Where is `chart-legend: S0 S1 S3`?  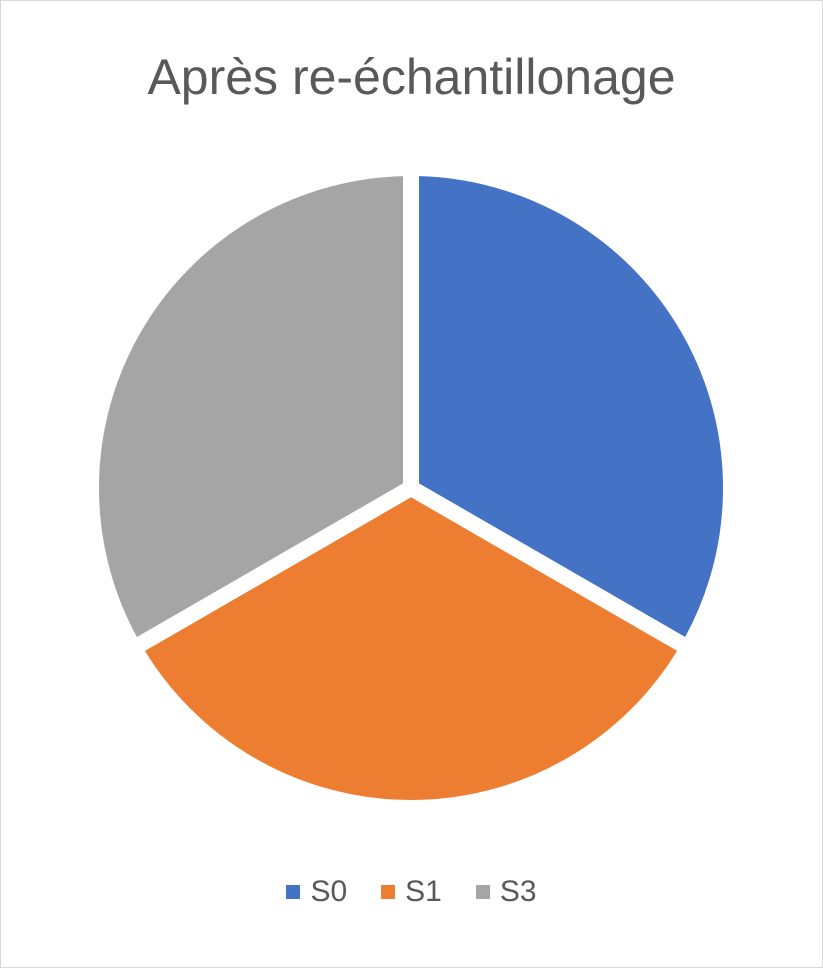 chart-legend: S0 S1 S3 is located at coordinates (411, 892).